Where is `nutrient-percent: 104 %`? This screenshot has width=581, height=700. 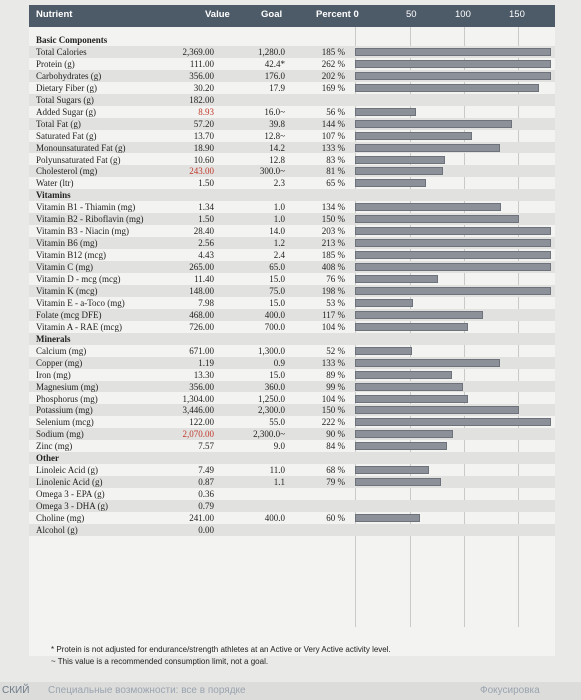
nutrient-percent: 104 % is located at coordinates (333, 326).